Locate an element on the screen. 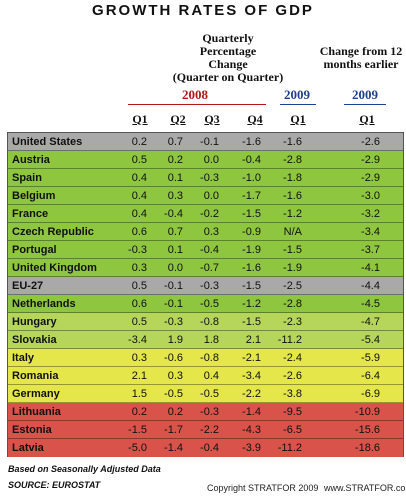 The height and width of the screenshot is (496, 406). value-cell: -2.2 is located at coordinates (251, 394).